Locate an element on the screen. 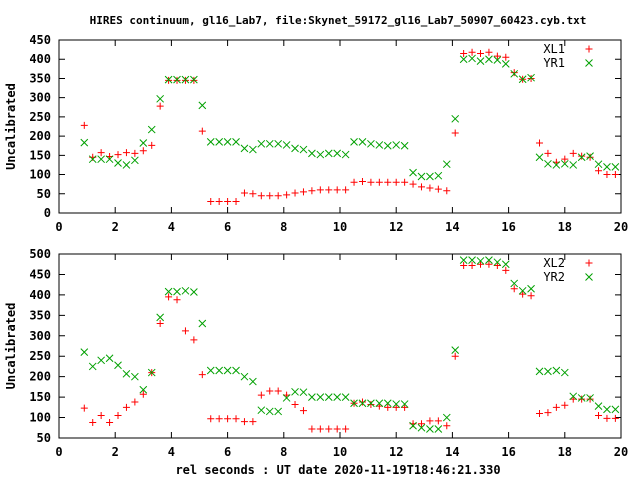 The image size is (640, 480). x-tick-label: 20 is located at coordinates (621, 452).